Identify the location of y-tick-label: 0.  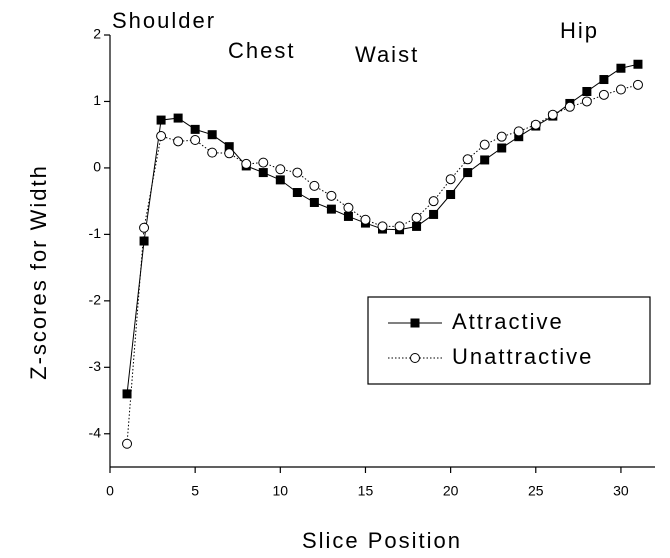
(97, 167).